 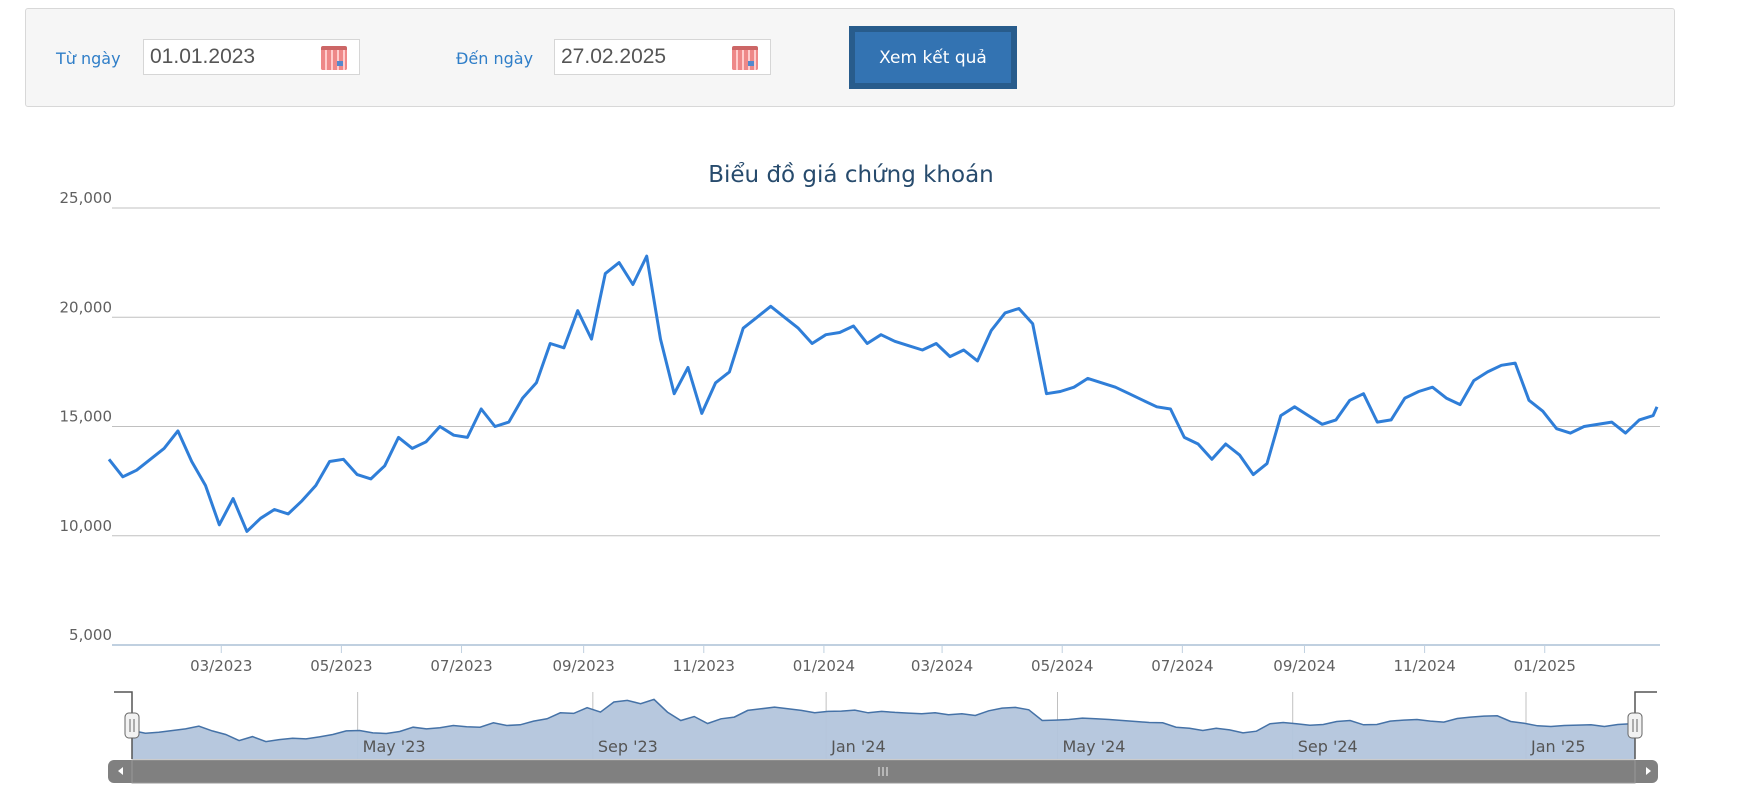 I want to click on scroll-left-arrow-icon, so click(x=120, y=771).